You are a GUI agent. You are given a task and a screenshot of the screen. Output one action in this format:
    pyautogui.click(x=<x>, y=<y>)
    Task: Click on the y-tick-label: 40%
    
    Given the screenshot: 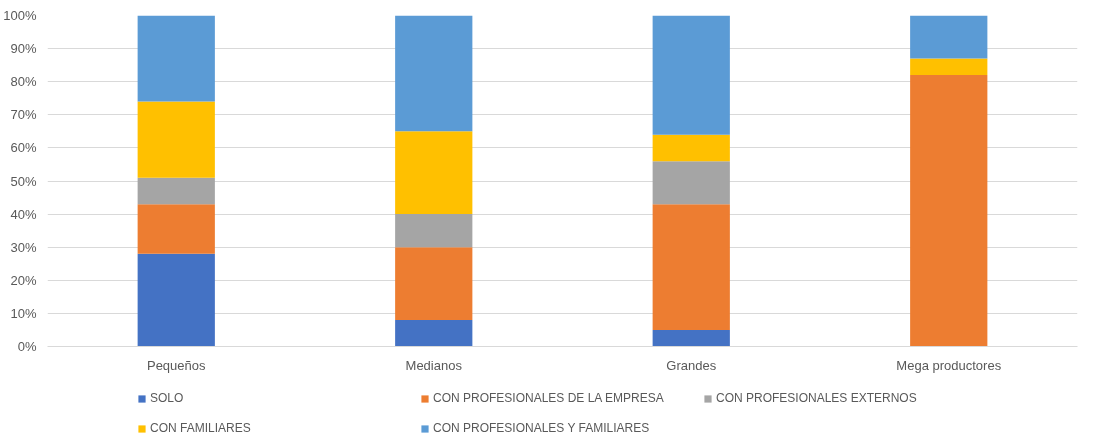 What is the action you would take?
    pyautogui.click(x=23, y=214)
    